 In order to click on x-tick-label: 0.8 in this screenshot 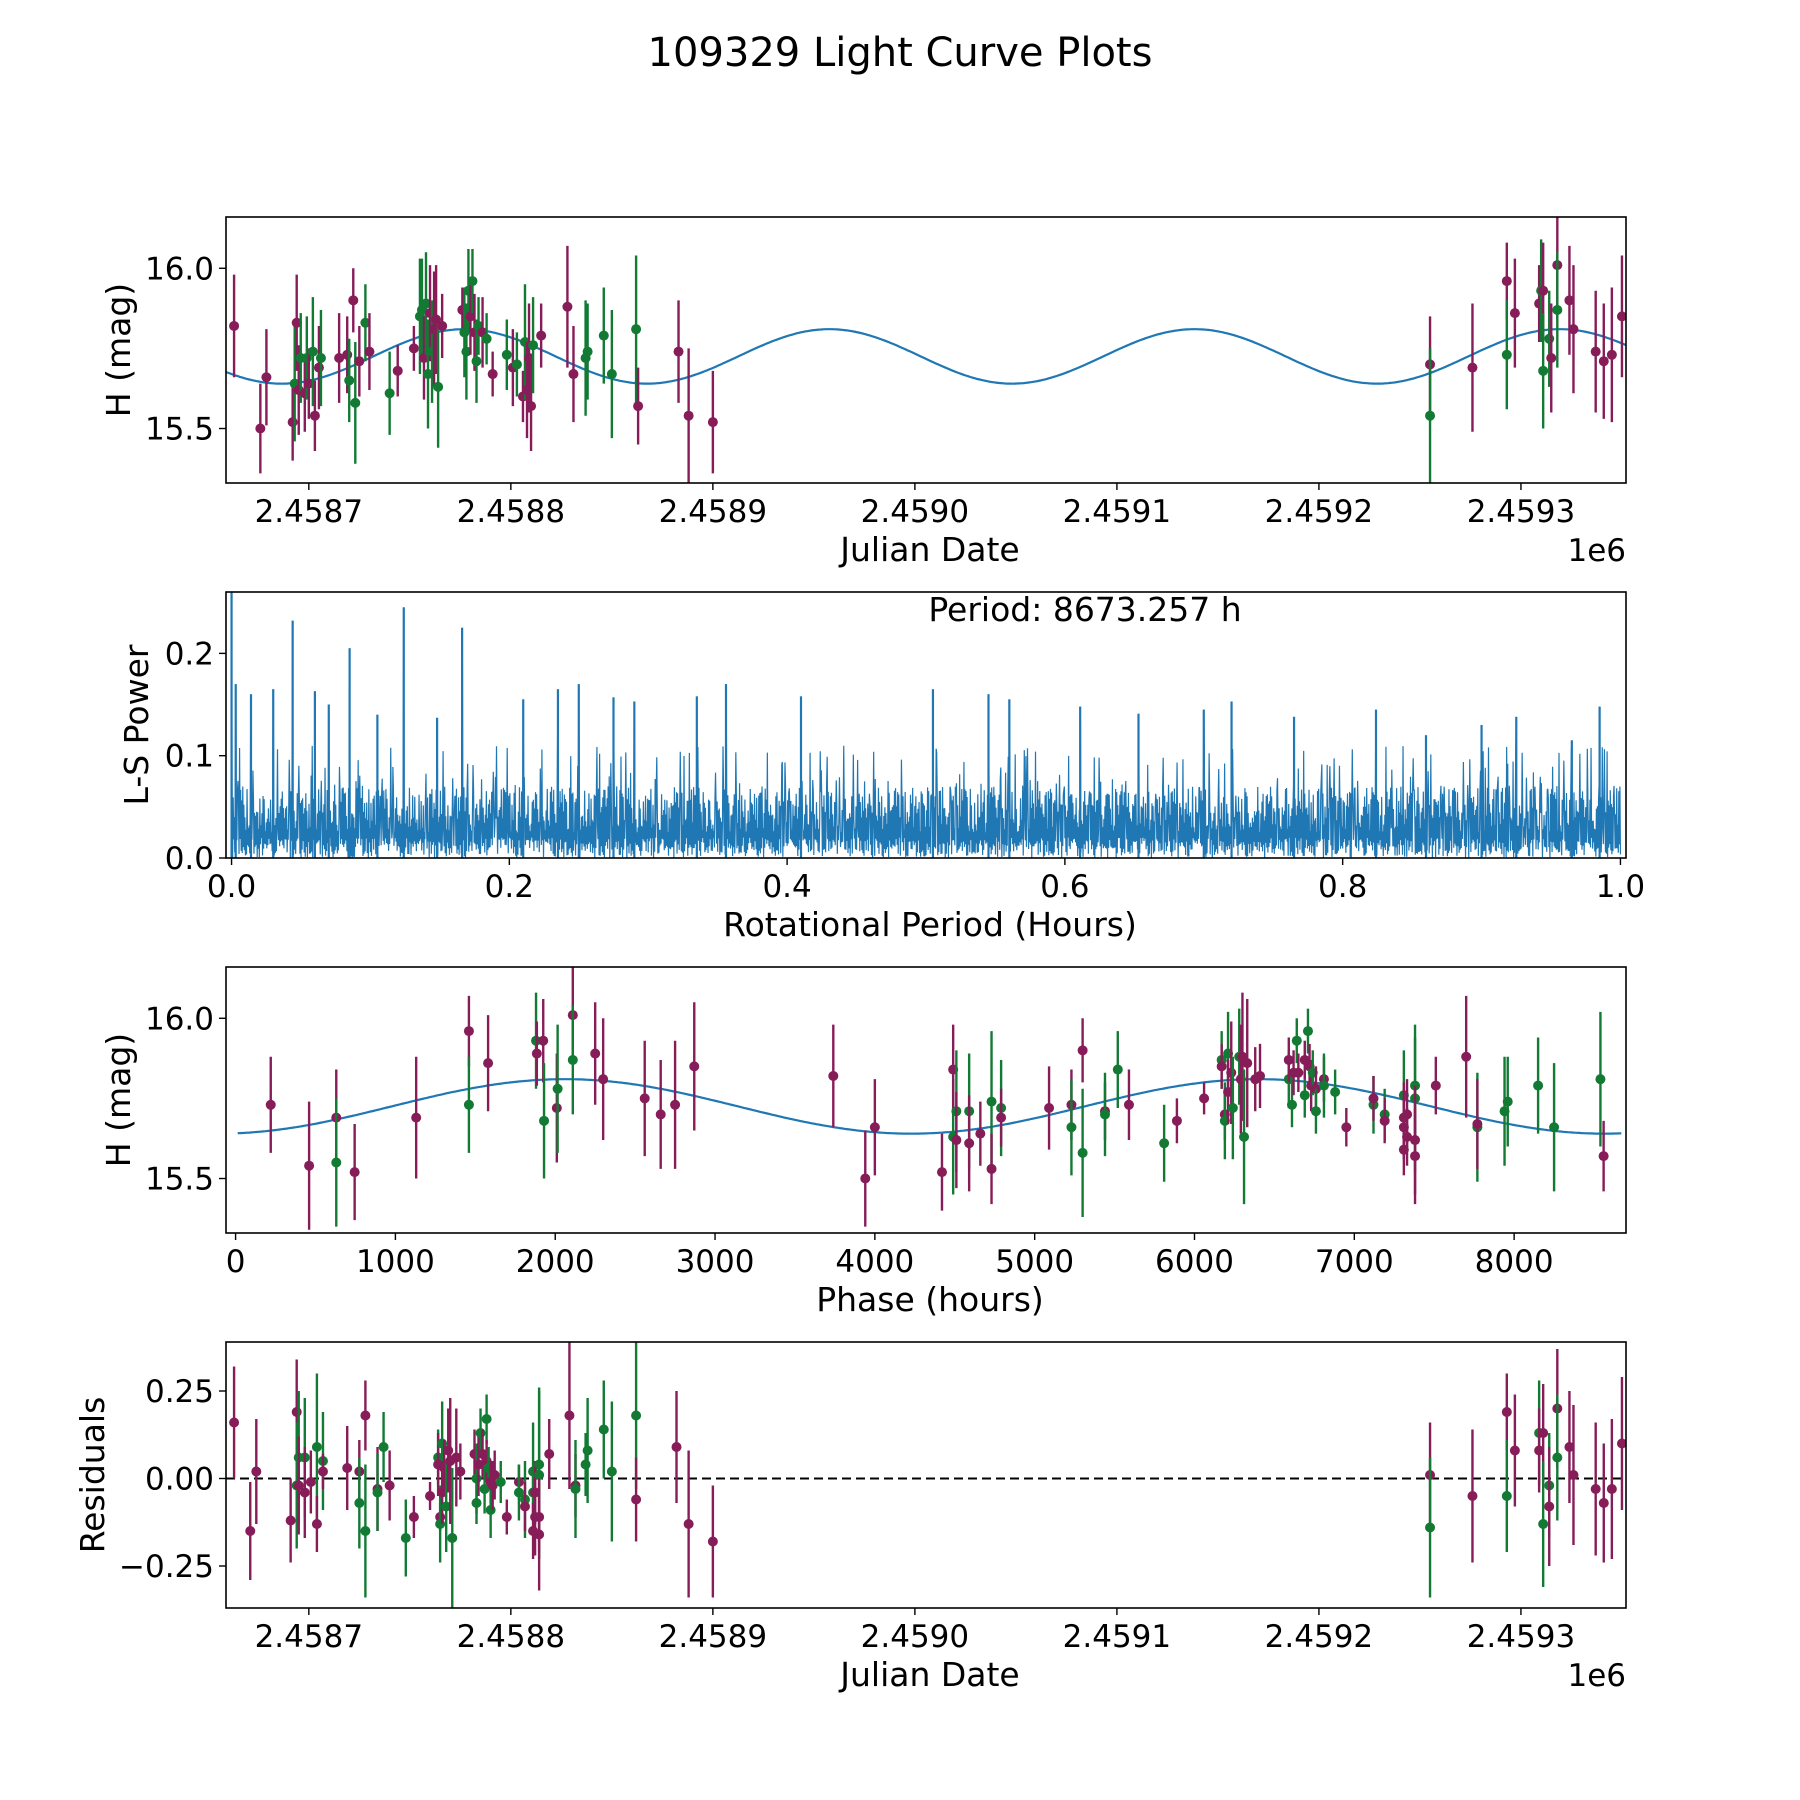, I will do `click(1342, 887)`.